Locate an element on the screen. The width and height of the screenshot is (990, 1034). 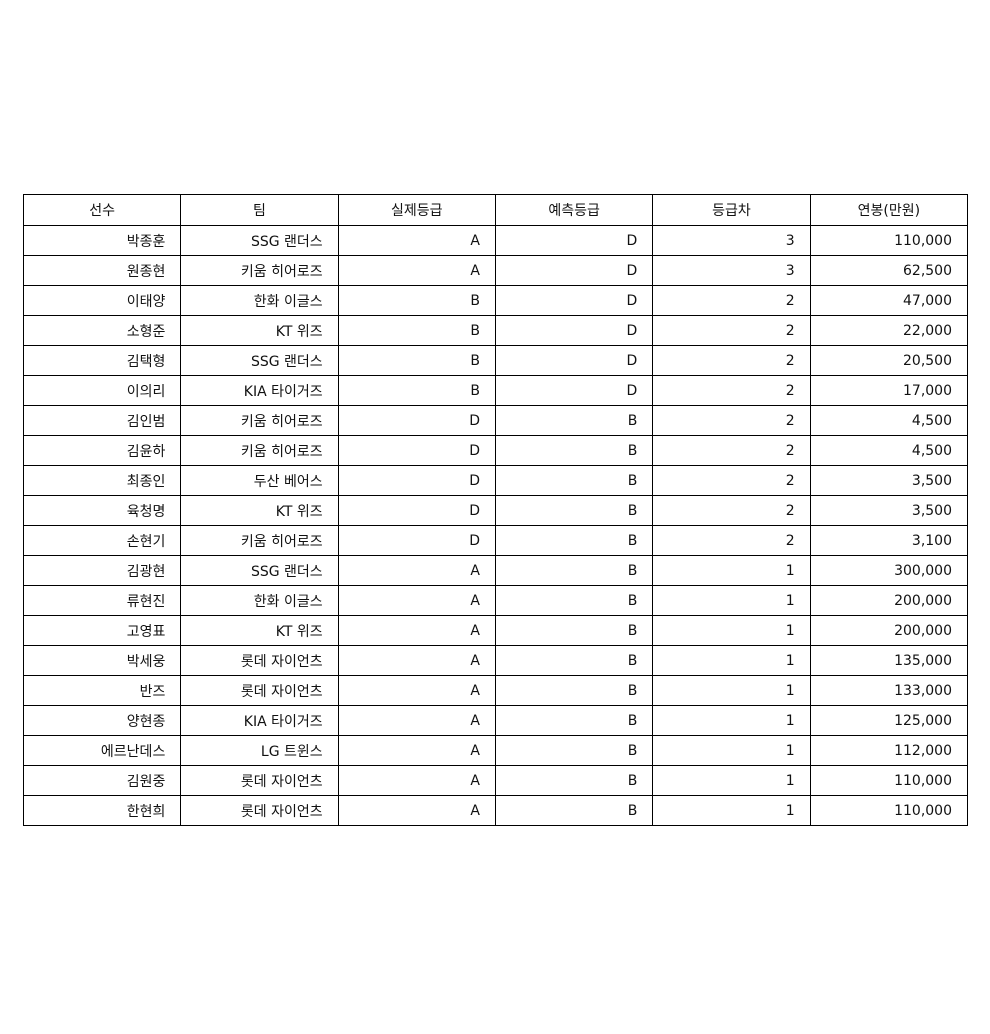
cell-player: 김윤하 is located at coordinates (102, 450).